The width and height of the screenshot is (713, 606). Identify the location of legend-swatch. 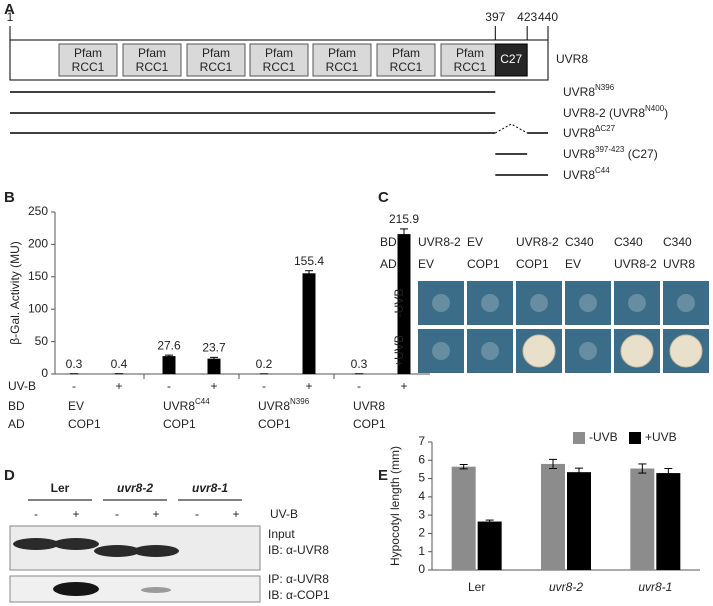
(579, 438).